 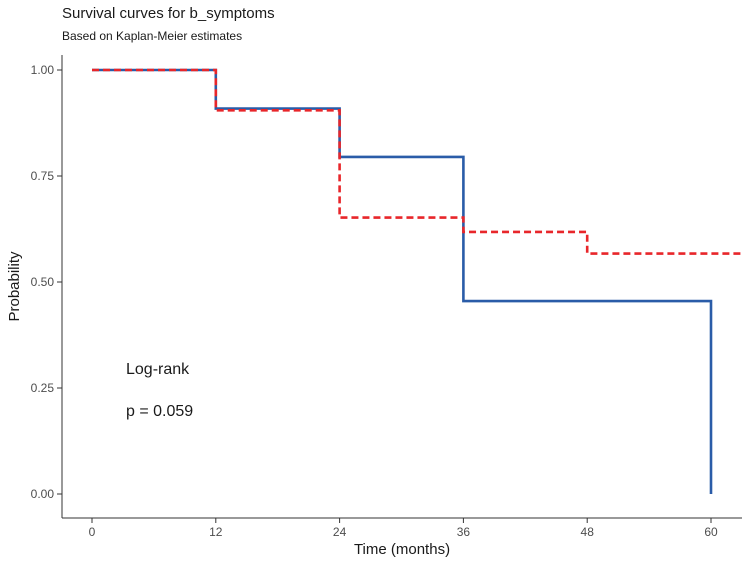 I want to click on x-tick-label: 12, so click(x=216, y=532).